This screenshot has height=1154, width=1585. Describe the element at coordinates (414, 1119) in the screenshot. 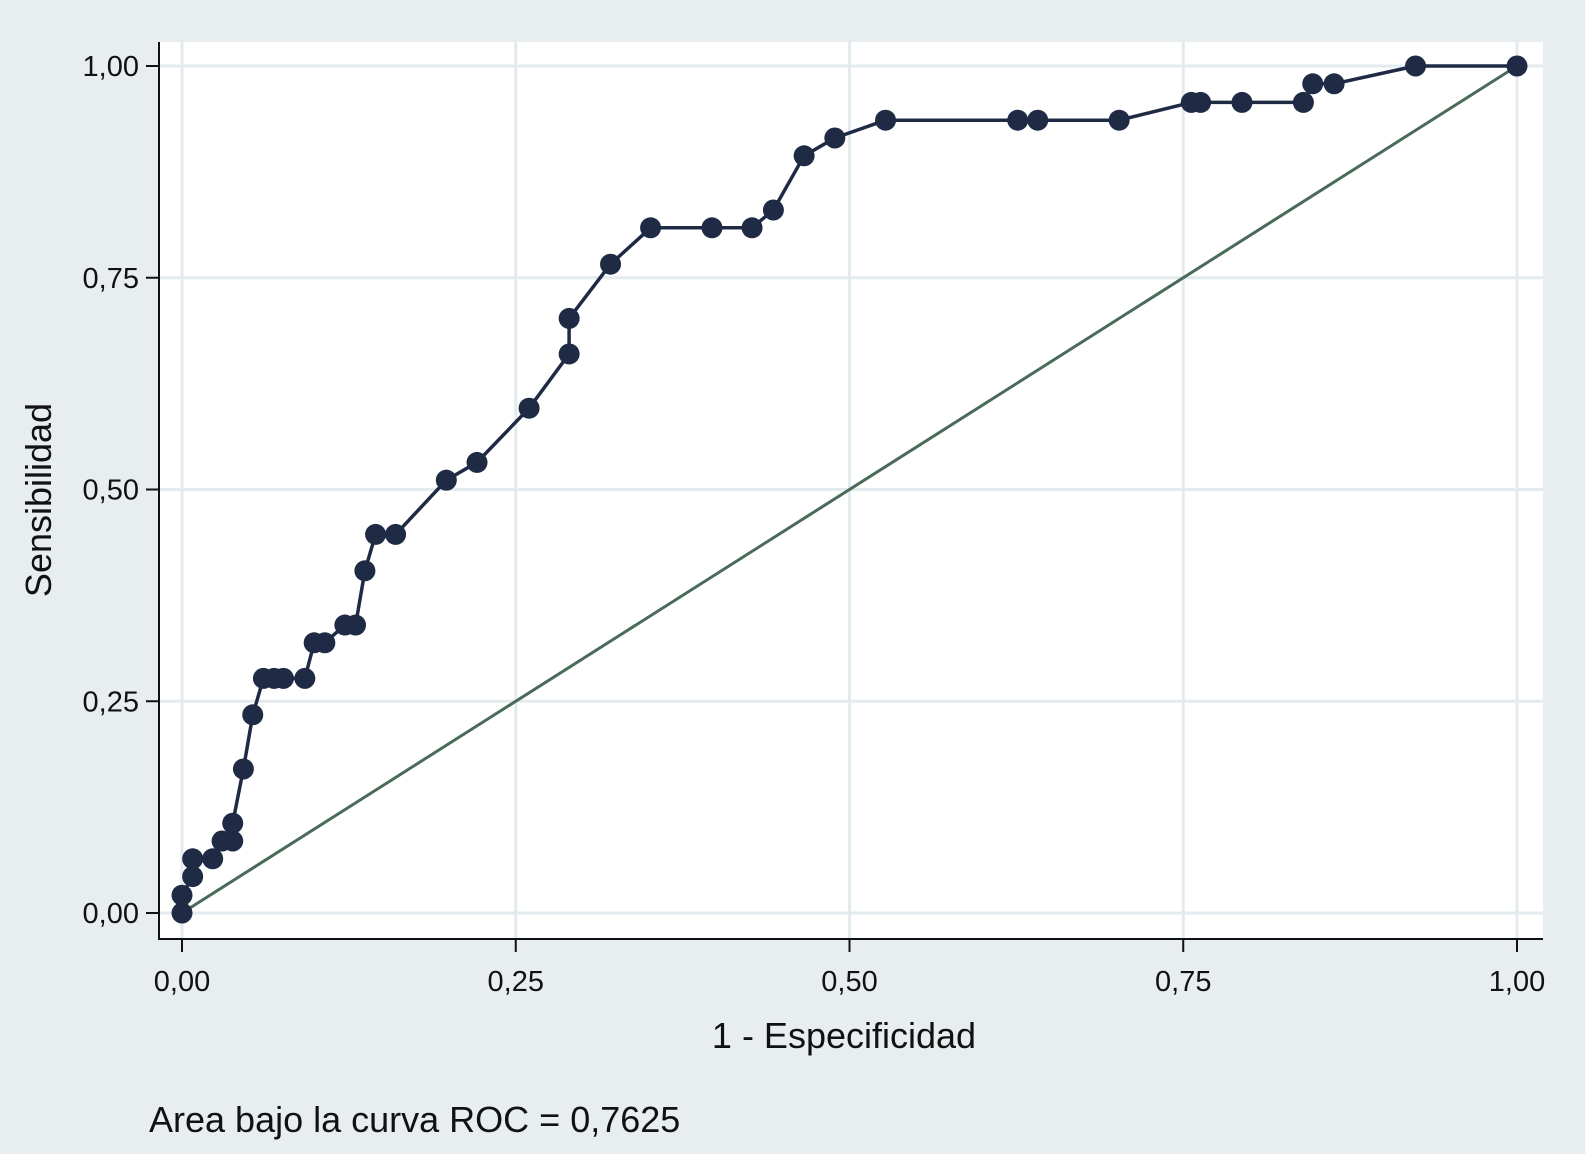

I see `auc-note: Area bajo la curva ROC = 0,7625` at that location.